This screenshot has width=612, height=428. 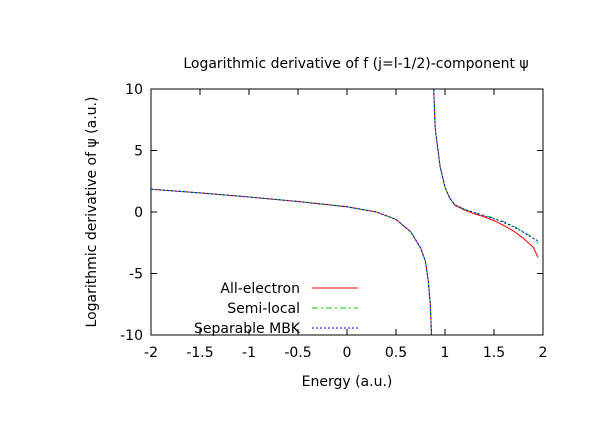 I want to click on y-tick-label: 0, so click(x=138, y=213).